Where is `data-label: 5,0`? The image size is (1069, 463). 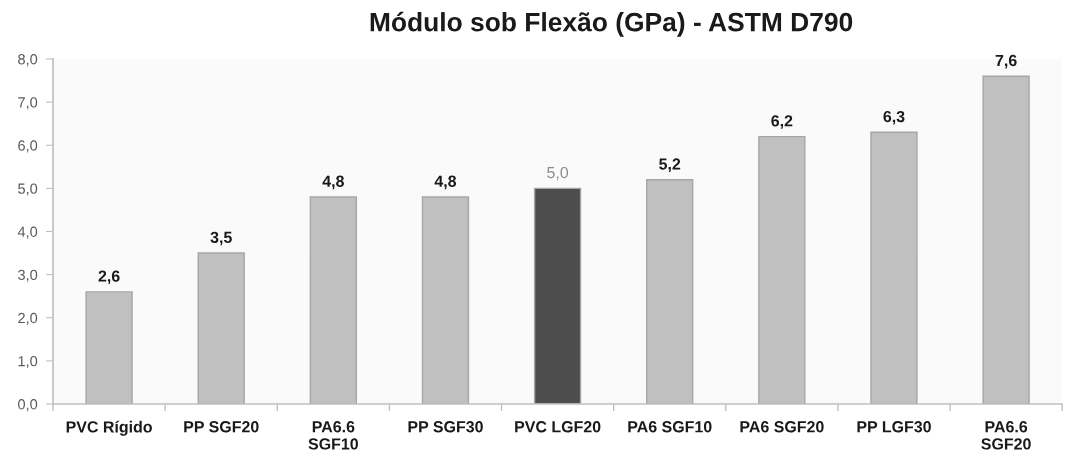
data-label: 5,0 is located at coordinates (558, 173).